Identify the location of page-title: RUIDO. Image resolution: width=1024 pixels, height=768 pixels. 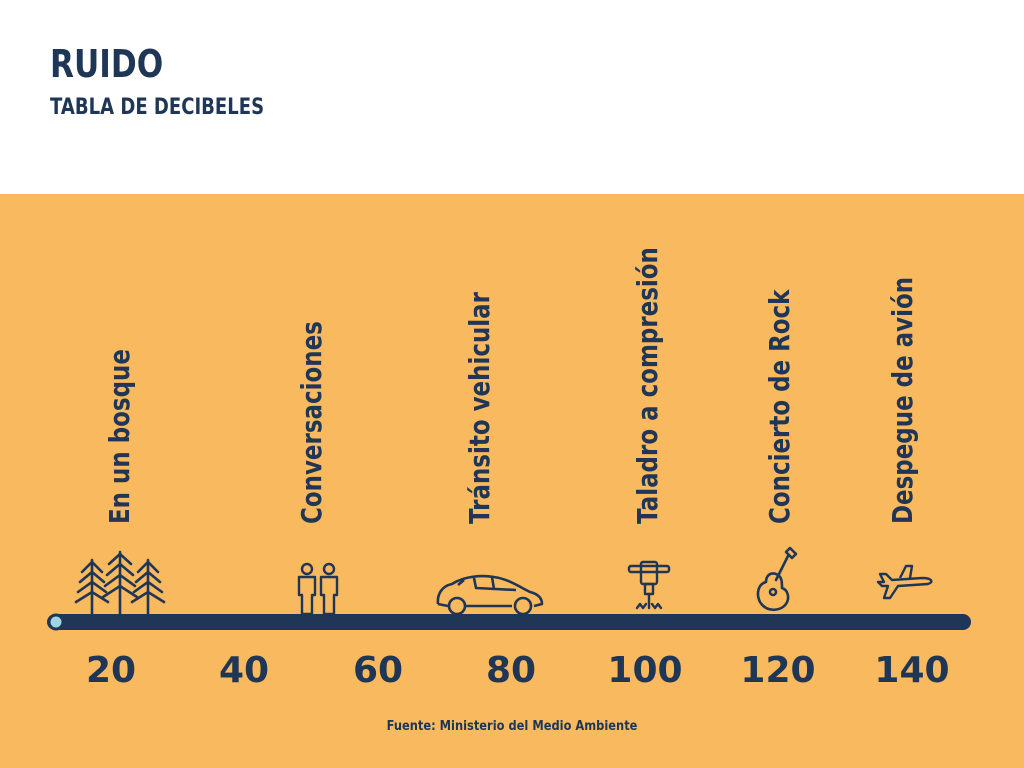
(107, 64).